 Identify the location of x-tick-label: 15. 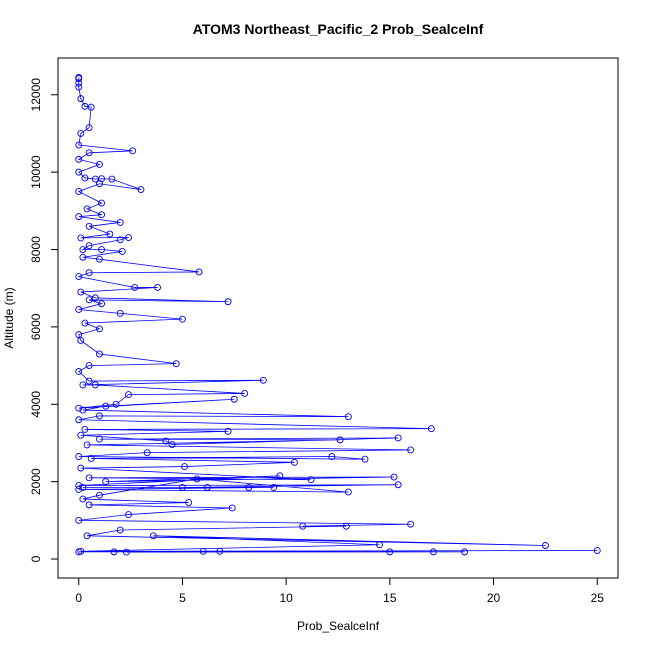
(390, 598).